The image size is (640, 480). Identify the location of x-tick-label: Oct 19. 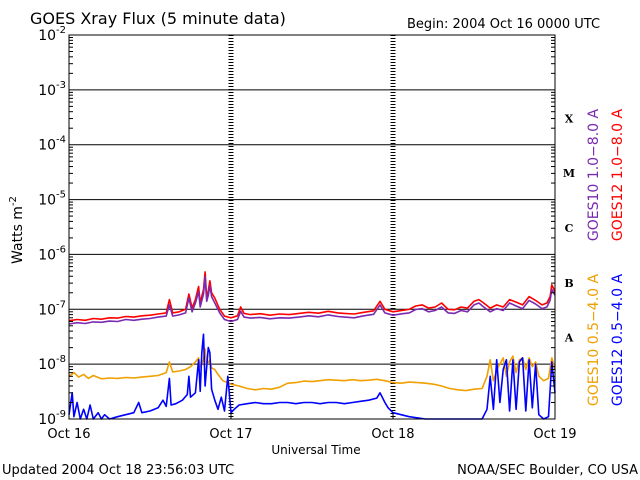
(554, 434).